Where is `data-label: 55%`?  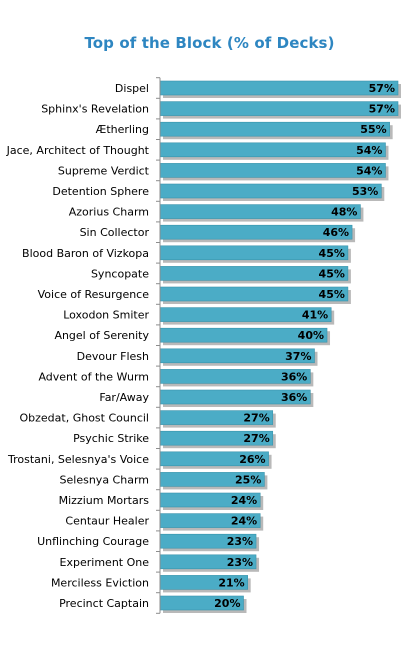 data-label: 55% is located at coordinates (373, 129).